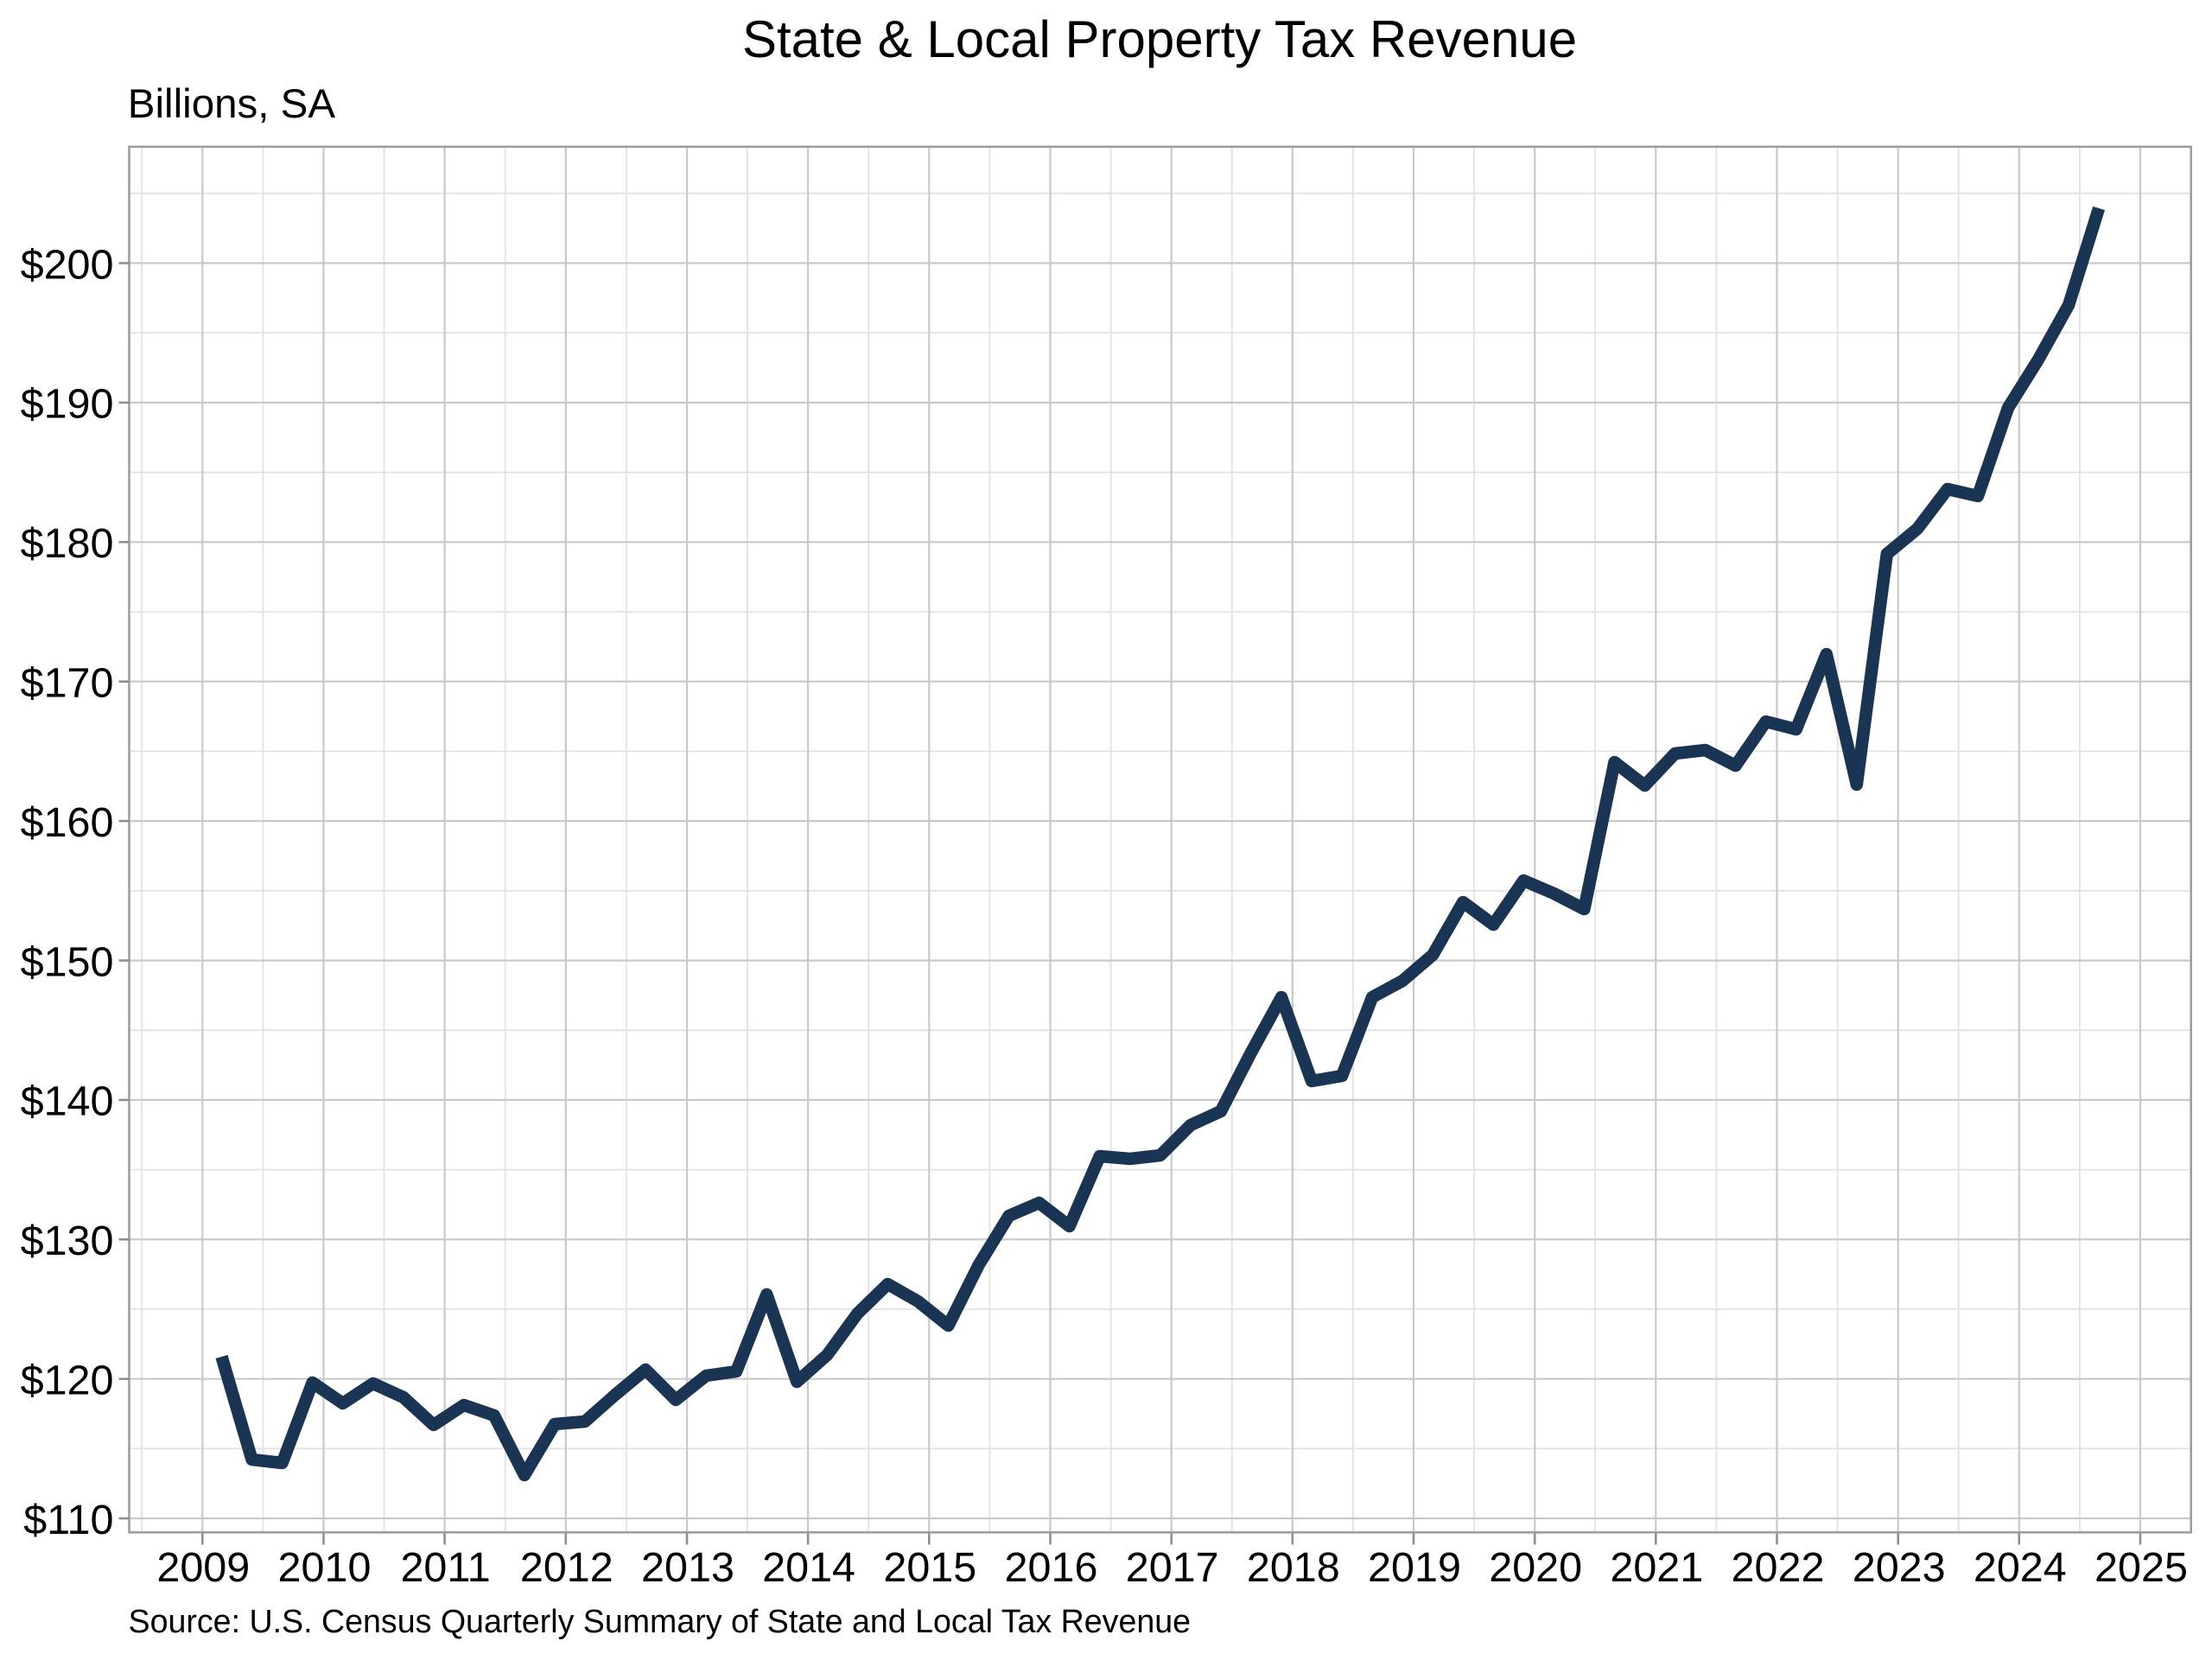  Describe the element at coordinates (566, 1567) in the screenshot. I see `svg-text: 2012` at that location.